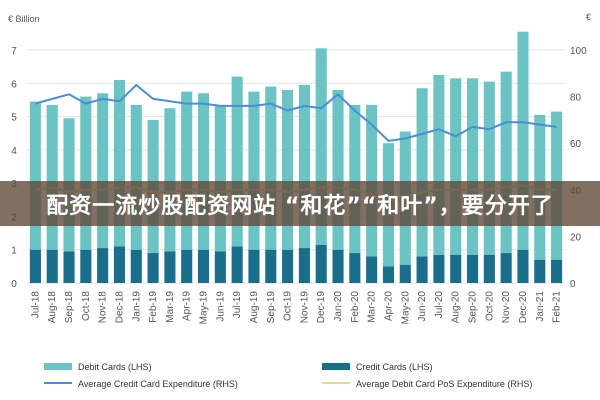 The width and height of the screenshot is (600, 400). I want to click on x-tick-label: Feb-19, so click(153, 307).